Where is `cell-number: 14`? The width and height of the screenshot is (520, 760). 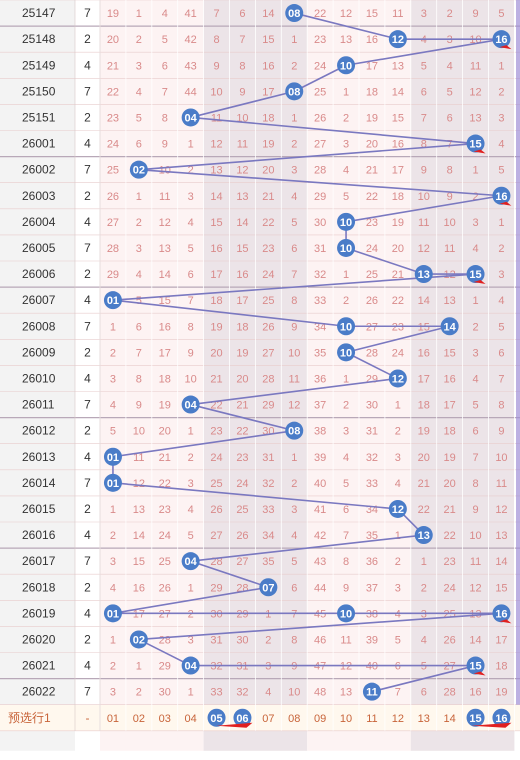 cell-number: 14 is located at coordinates (268, 14).